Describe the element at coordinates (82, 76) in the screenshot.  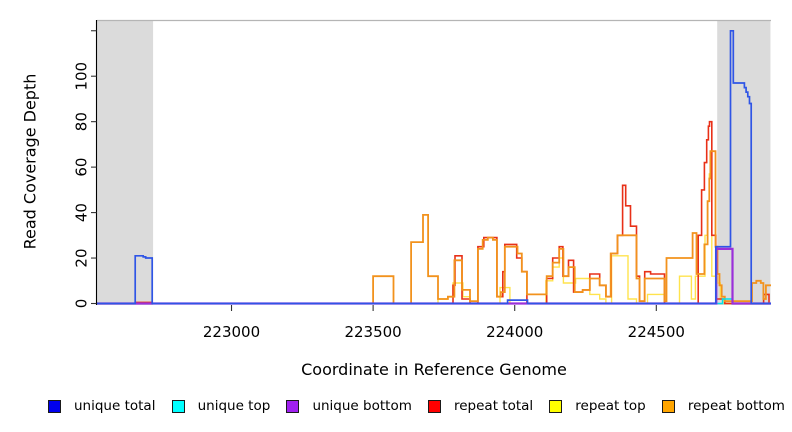
I see `y-tick-label: 100` at that location.